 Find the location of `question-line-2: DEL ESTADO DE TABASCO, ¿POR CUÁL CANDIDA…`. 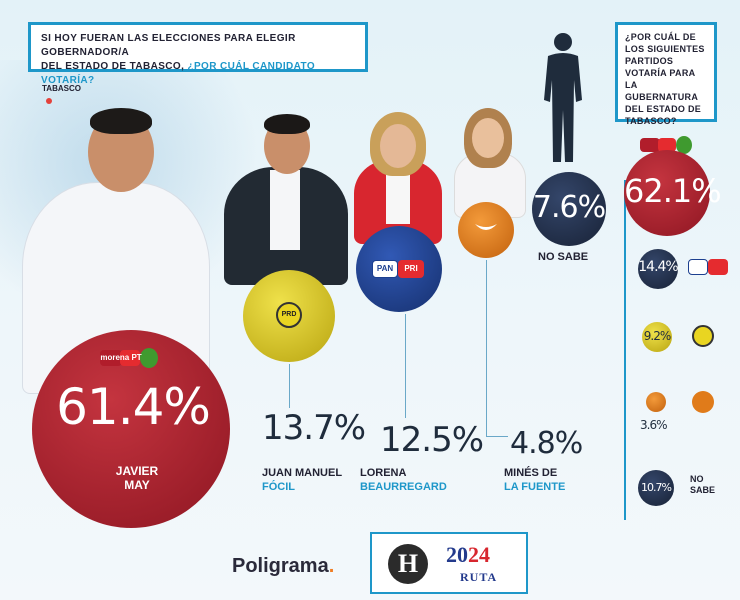

question-line-2: DEL ESTADO DE TABASCO, ¿POR CUÁL CANDIDA… is located at coordinates (178, 73).